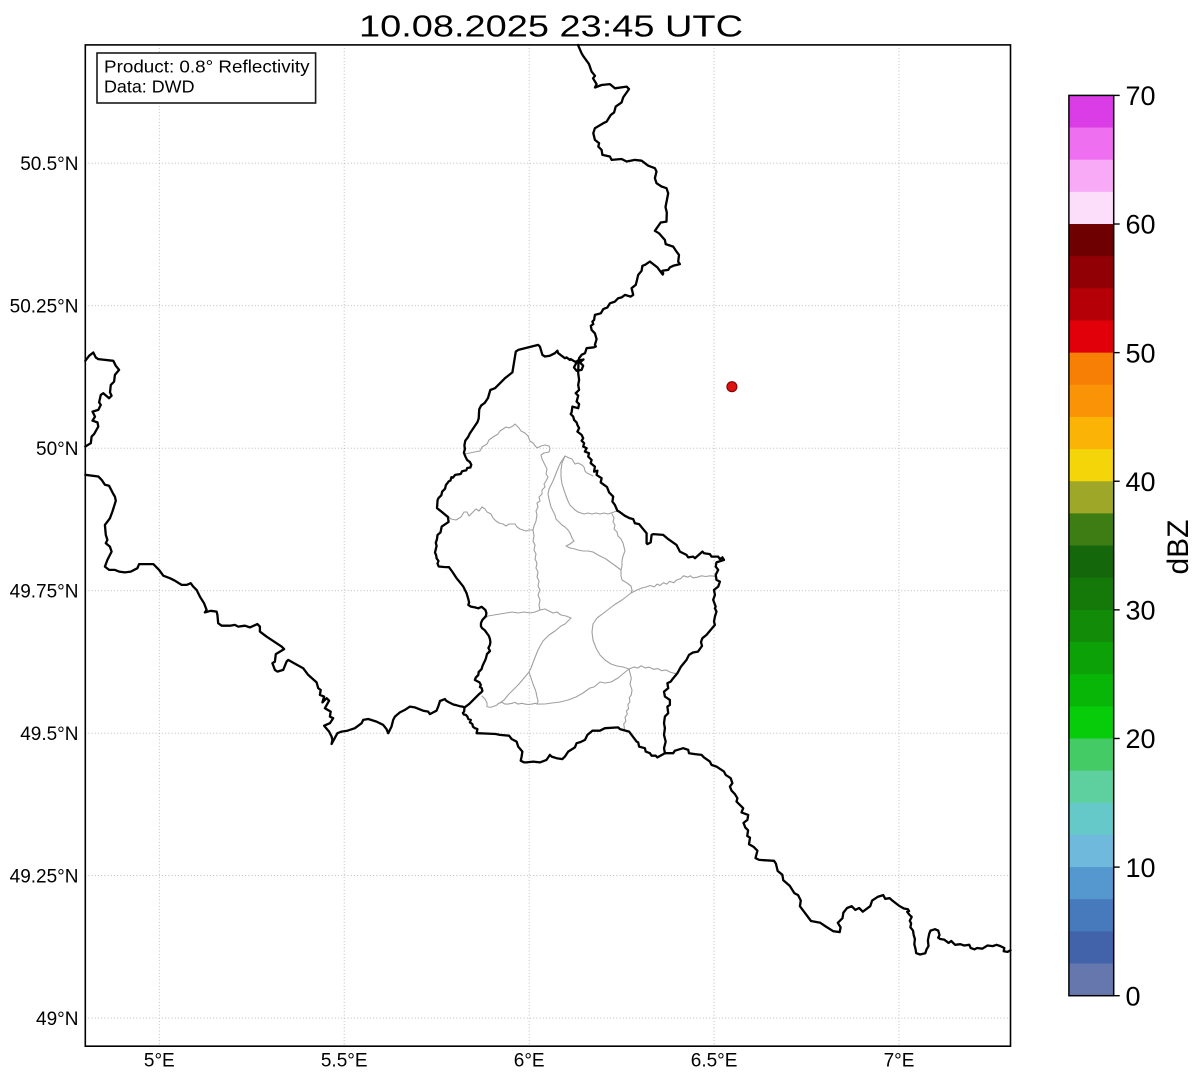 The width and height of the screenshot is (1202, 1081). Describe the element at coordinates (551, 27) in the screenshot. I see `svg-text: 10.08.2025 23:45 UTC` at that location.